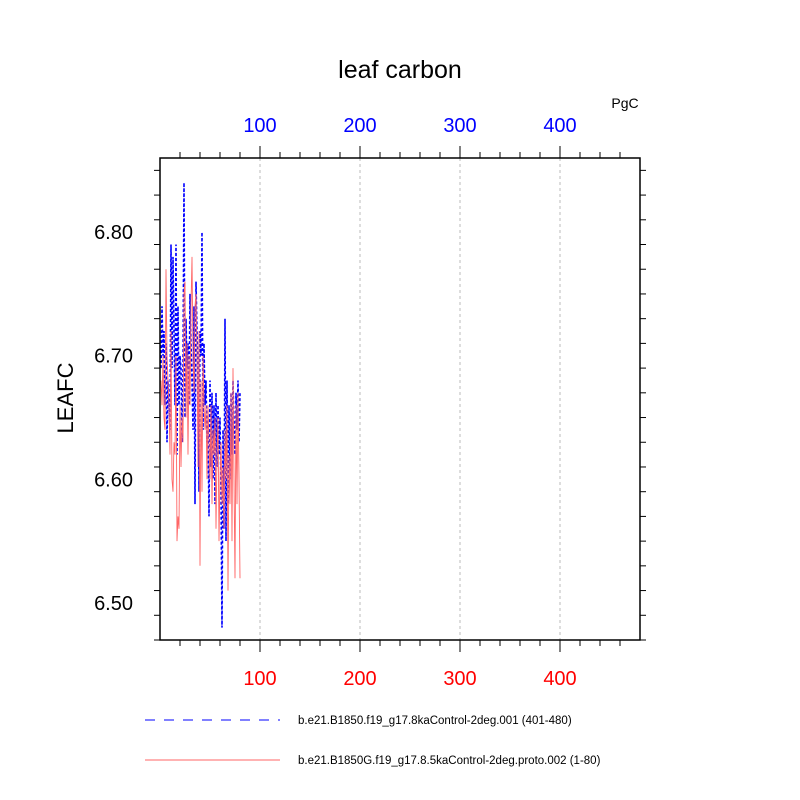 This screenshot has height=800, width=800. What do you see at coordinates (359, 126) in the screenshot?
I see `x-tick-label-top: 200` at bounding box center [359, 126].